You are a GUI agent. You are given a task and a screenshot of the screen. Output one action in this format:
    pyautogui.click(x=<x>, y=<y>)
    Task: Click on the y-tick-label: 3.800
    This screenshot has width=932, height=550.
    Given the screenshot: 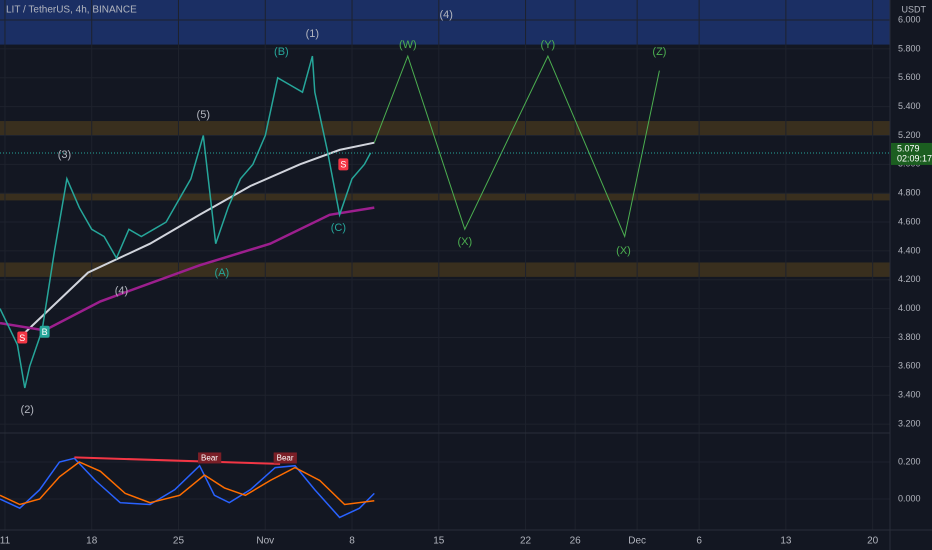 What is the action you would take?
    pyautogui.click(x=909, y=337)
    